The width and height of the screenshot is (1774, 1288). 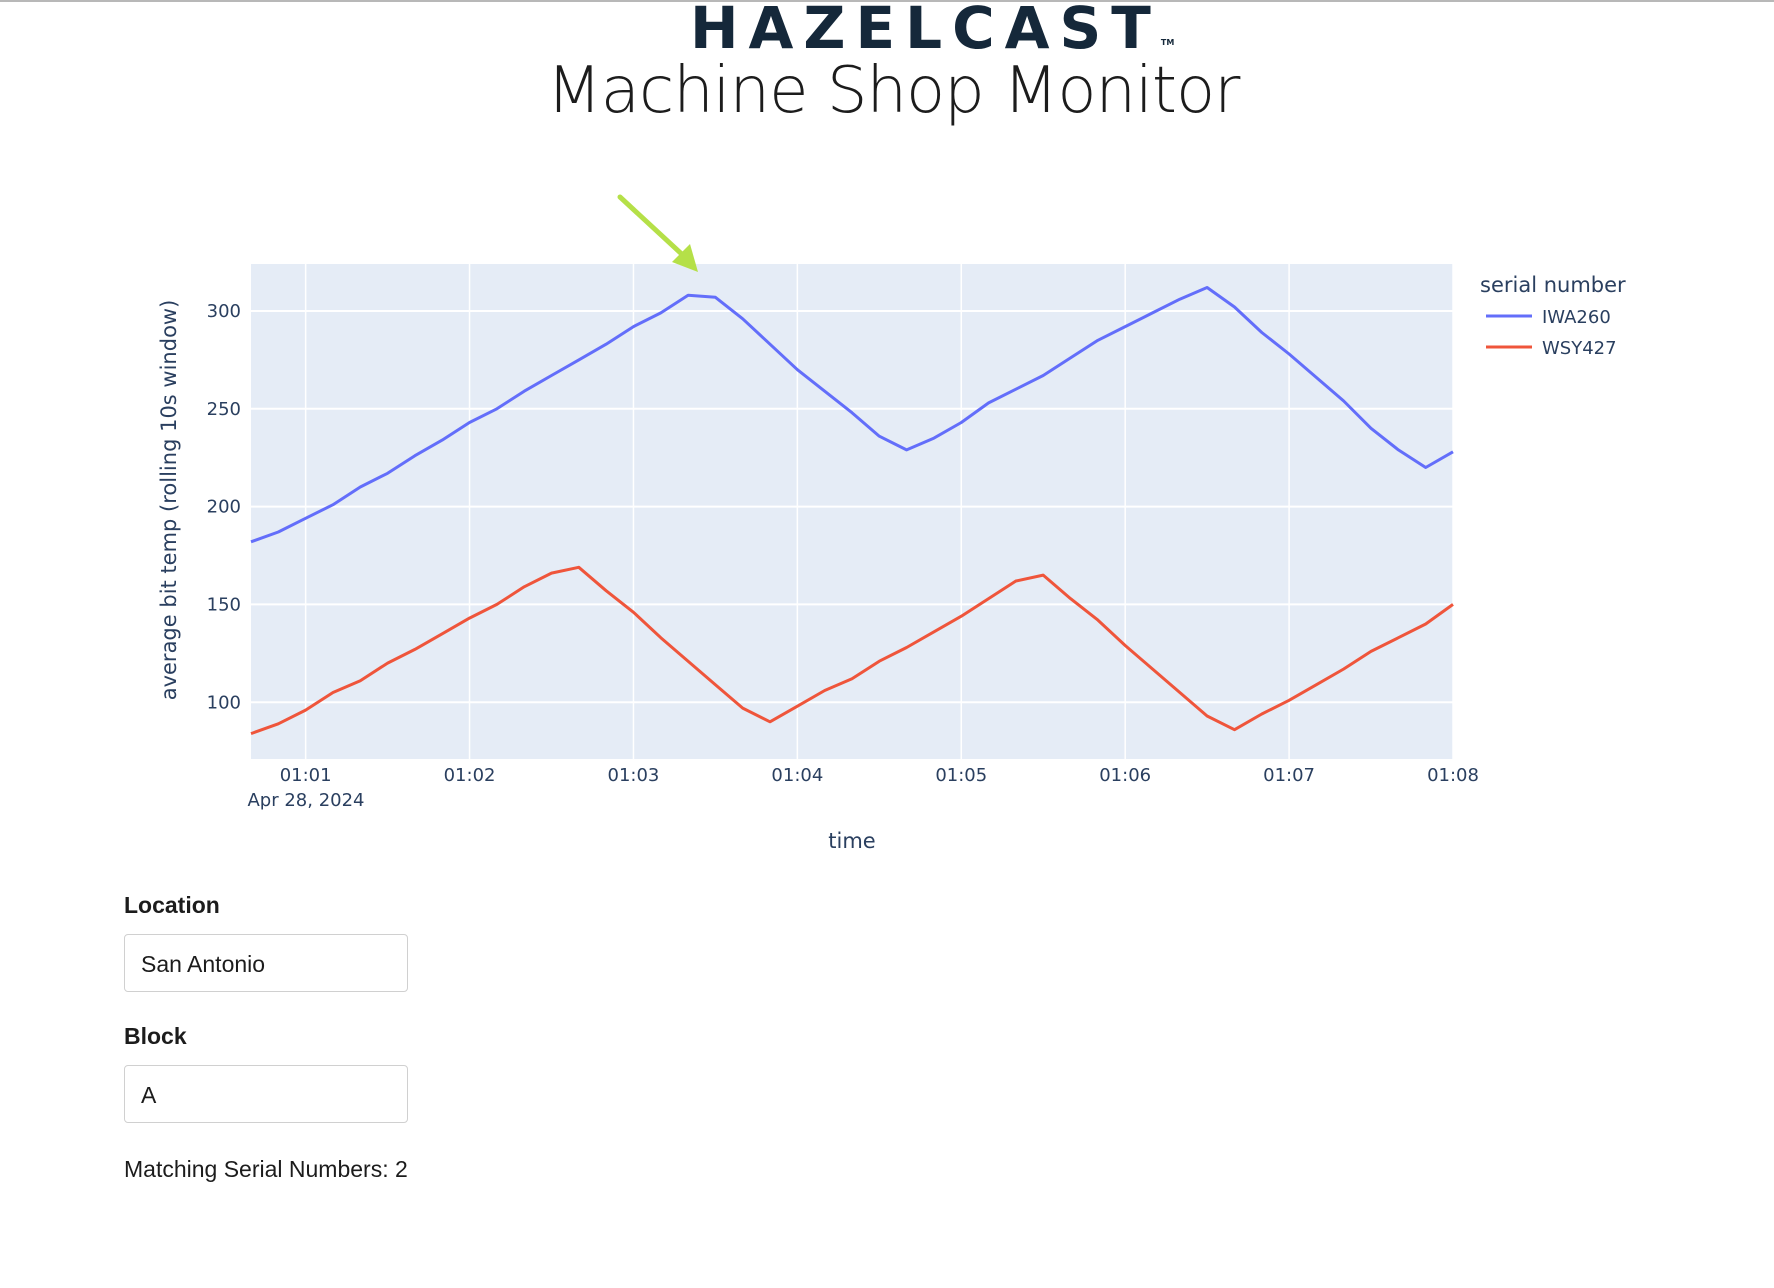 I want to click on logo-text: HAZELCAST, so click(x=925, y=31).